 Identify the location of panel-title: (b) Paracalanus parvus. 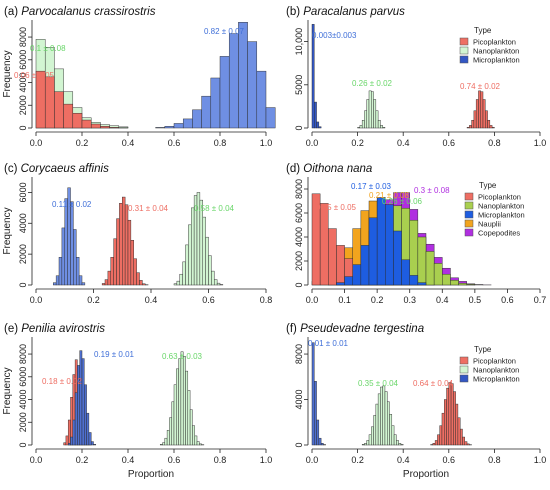
(345, 12).